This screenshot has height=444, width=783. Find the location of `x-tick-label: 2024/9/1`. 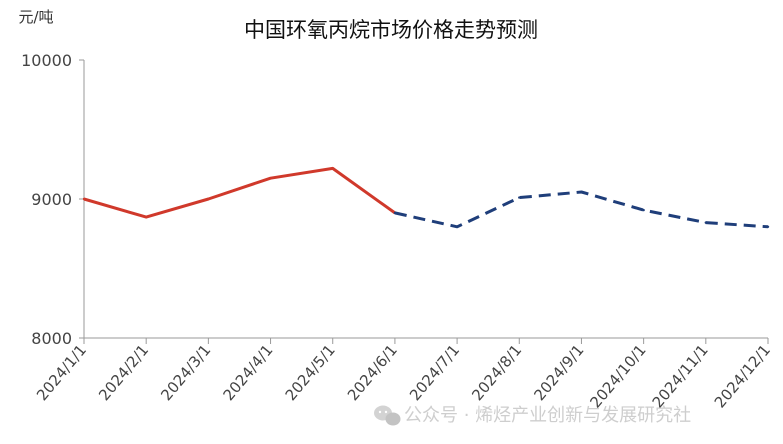

x-tick-label: 2024/9/1 is located at coordinates (558, 372).